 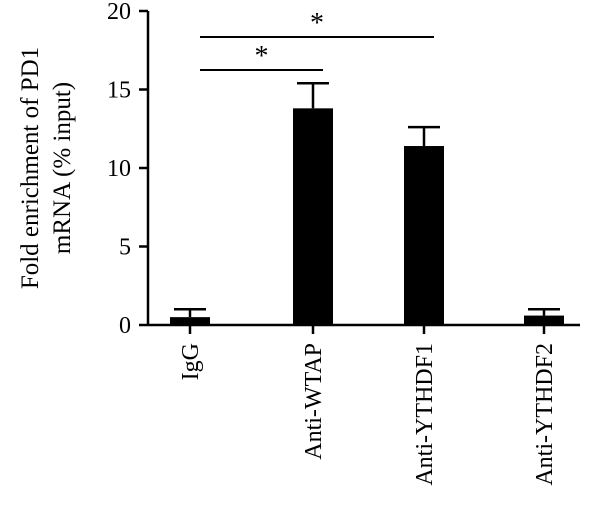 What do you see at coordinates (119, 12) in the screenshot?
I see `y-tick-label: 20` at bounding box center [119, 12].